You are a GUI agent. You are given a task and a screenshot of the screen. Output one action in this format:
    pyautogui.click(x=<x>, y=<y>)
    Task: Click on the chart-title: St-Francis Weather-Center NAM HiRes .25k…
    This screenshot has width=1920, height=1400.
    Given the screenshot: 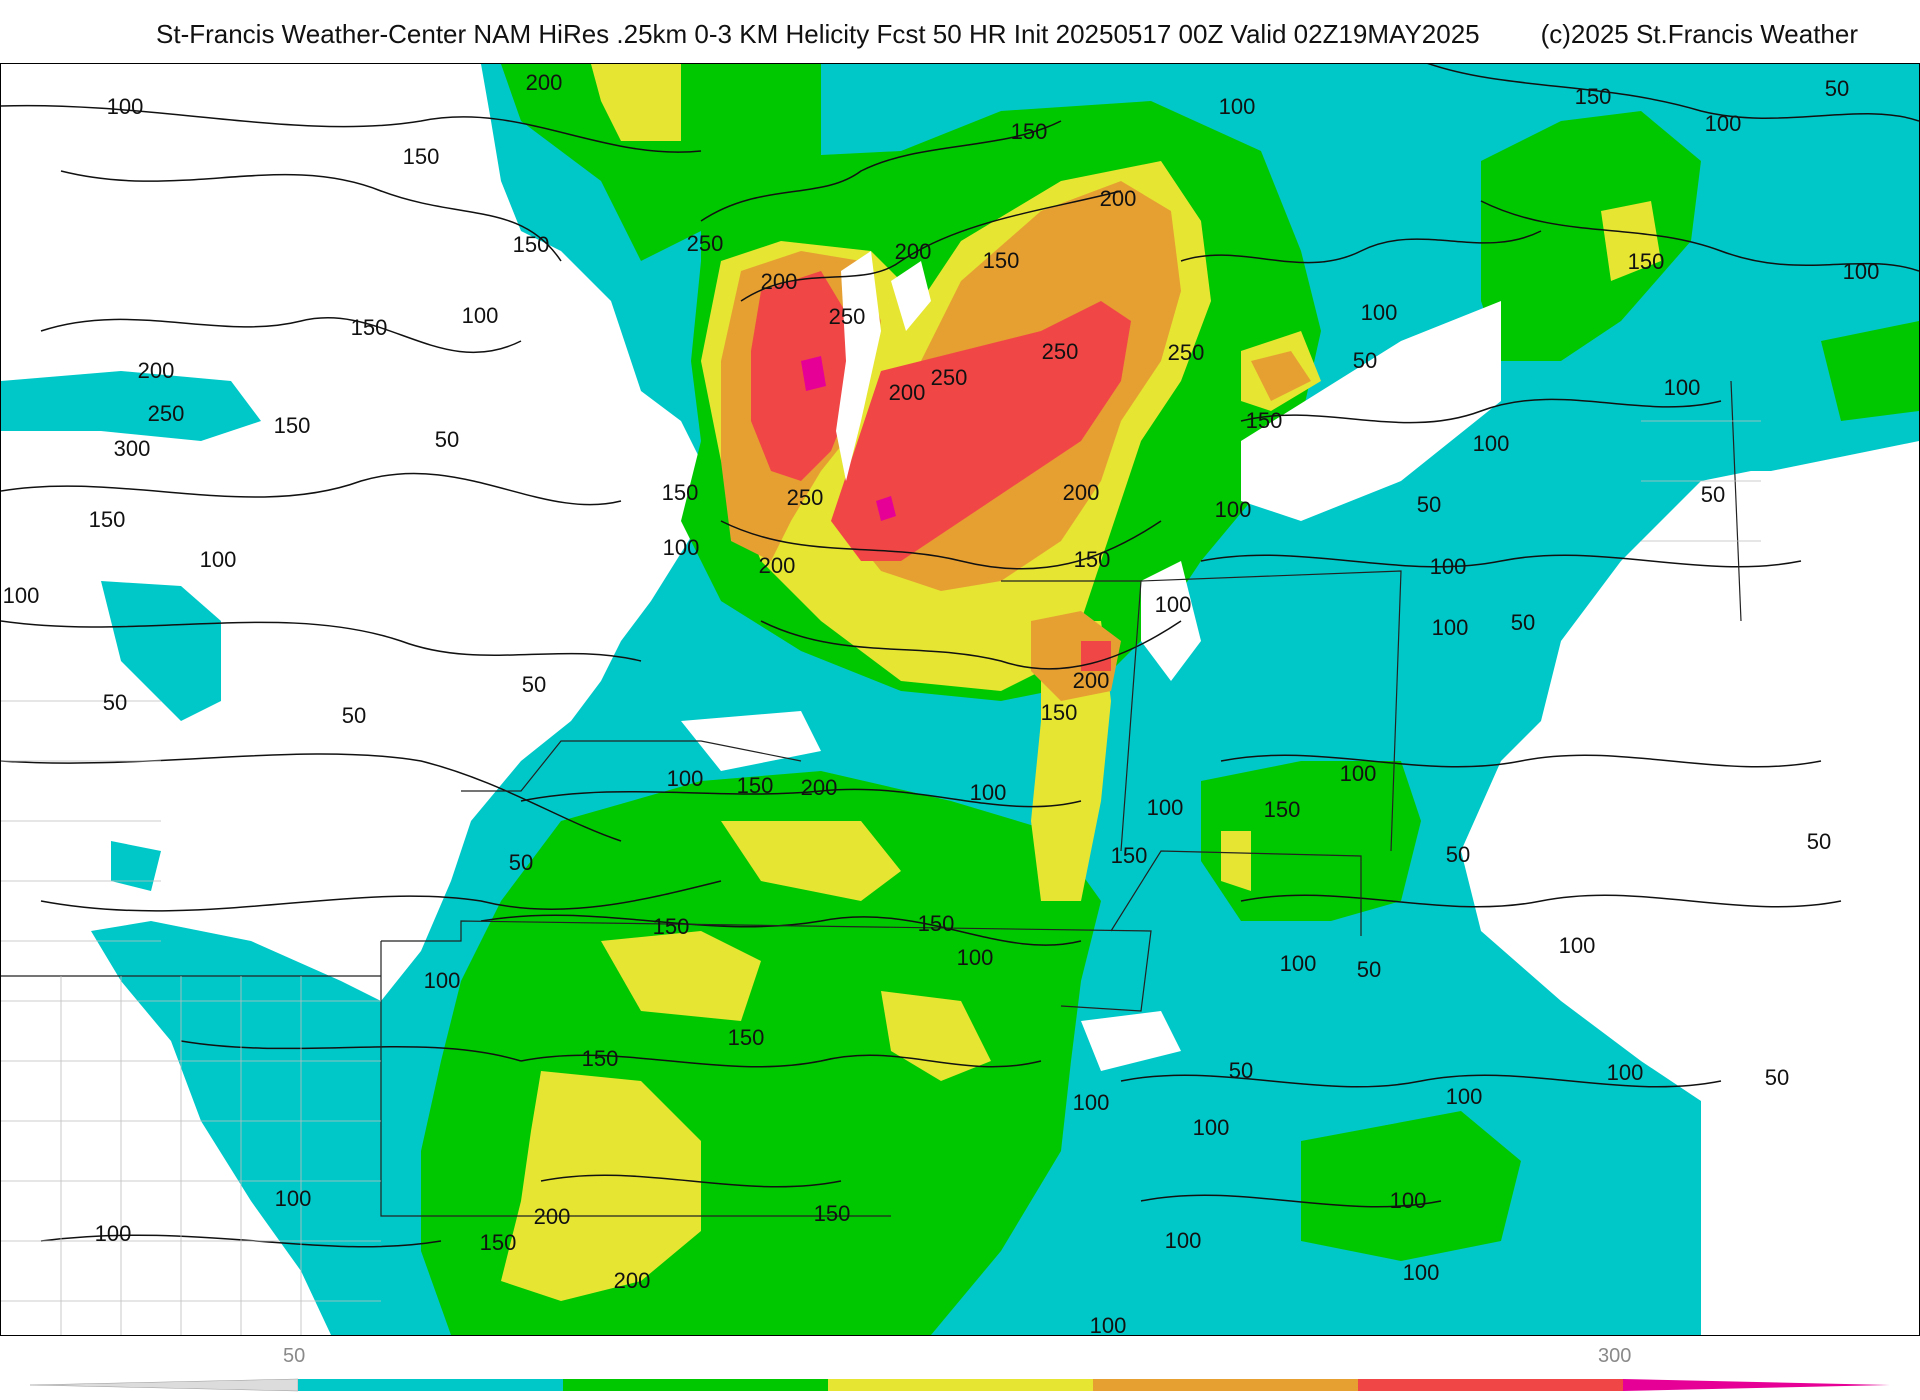 What is the action you would take?
    pyautogui.click(x=960, y=34)
    